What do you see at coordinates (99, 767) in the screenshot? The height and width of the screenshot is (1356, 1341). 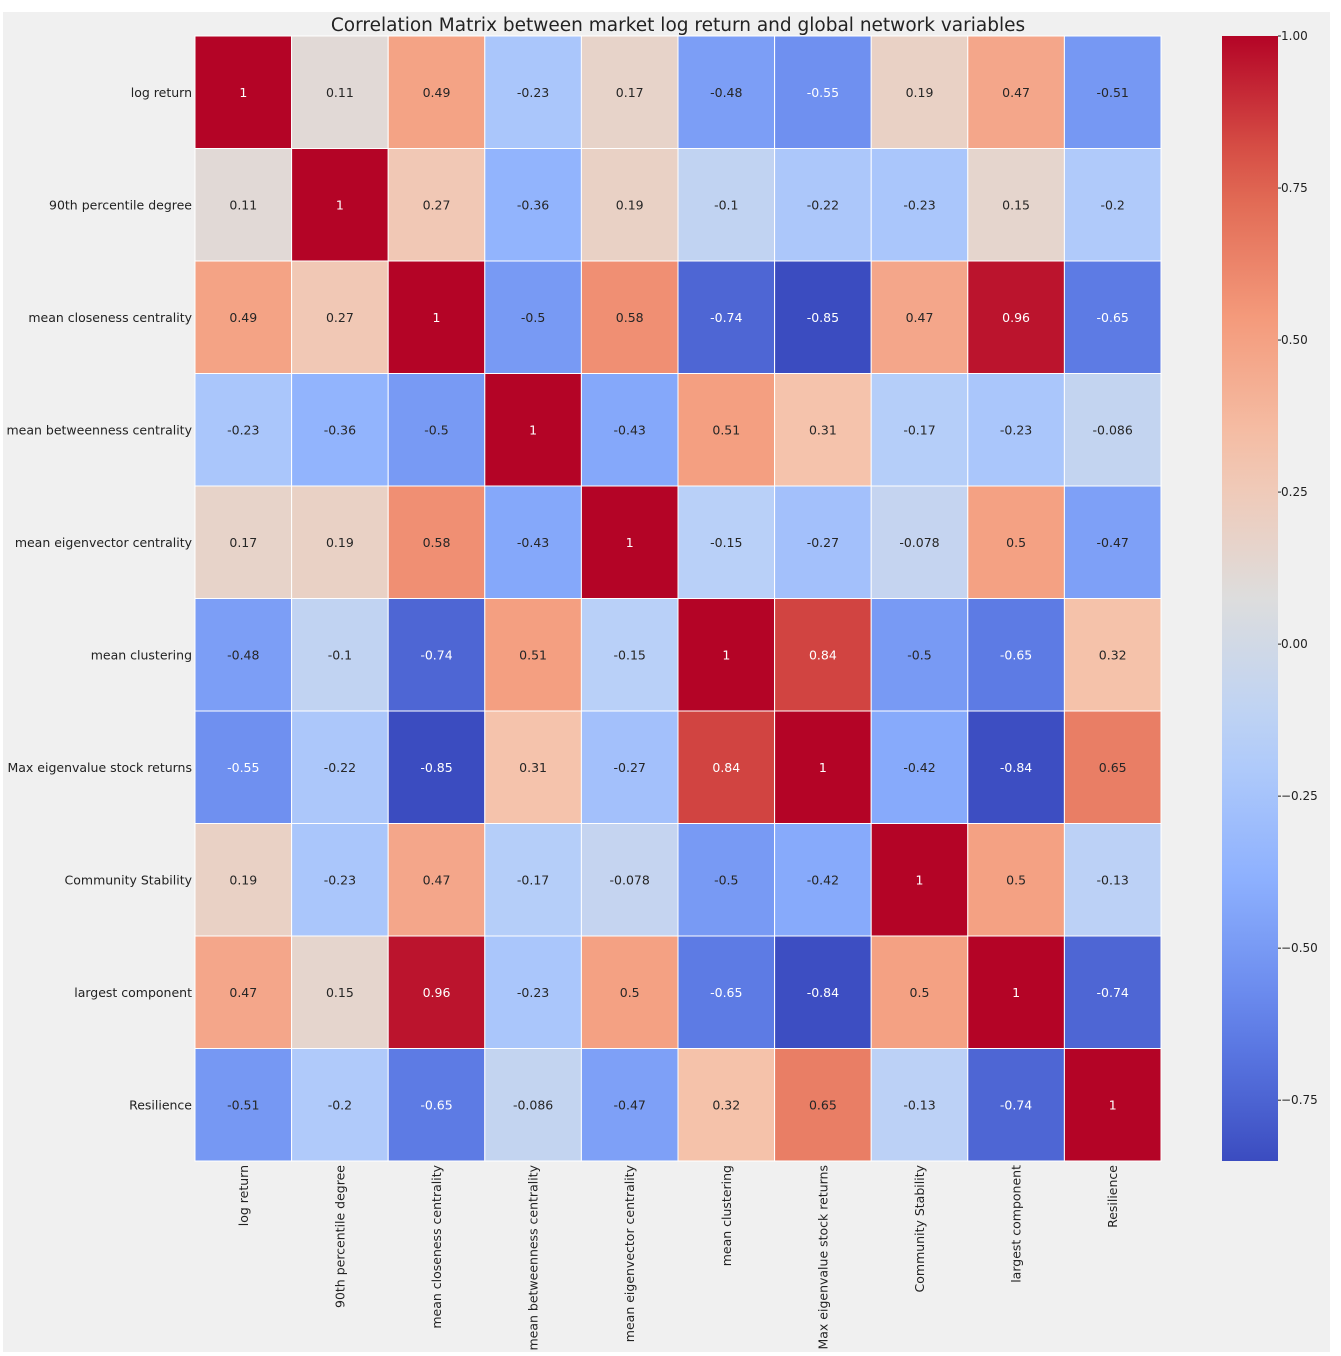 I see `y-tick-label: Max eigenvalue stock returns` at bounding box center [99, 767].